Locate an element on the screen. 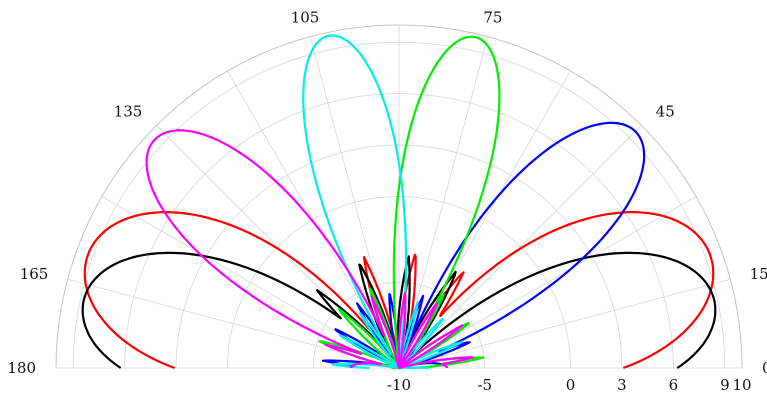  r-tick-label: -5 is located at coordinates (484, 385).